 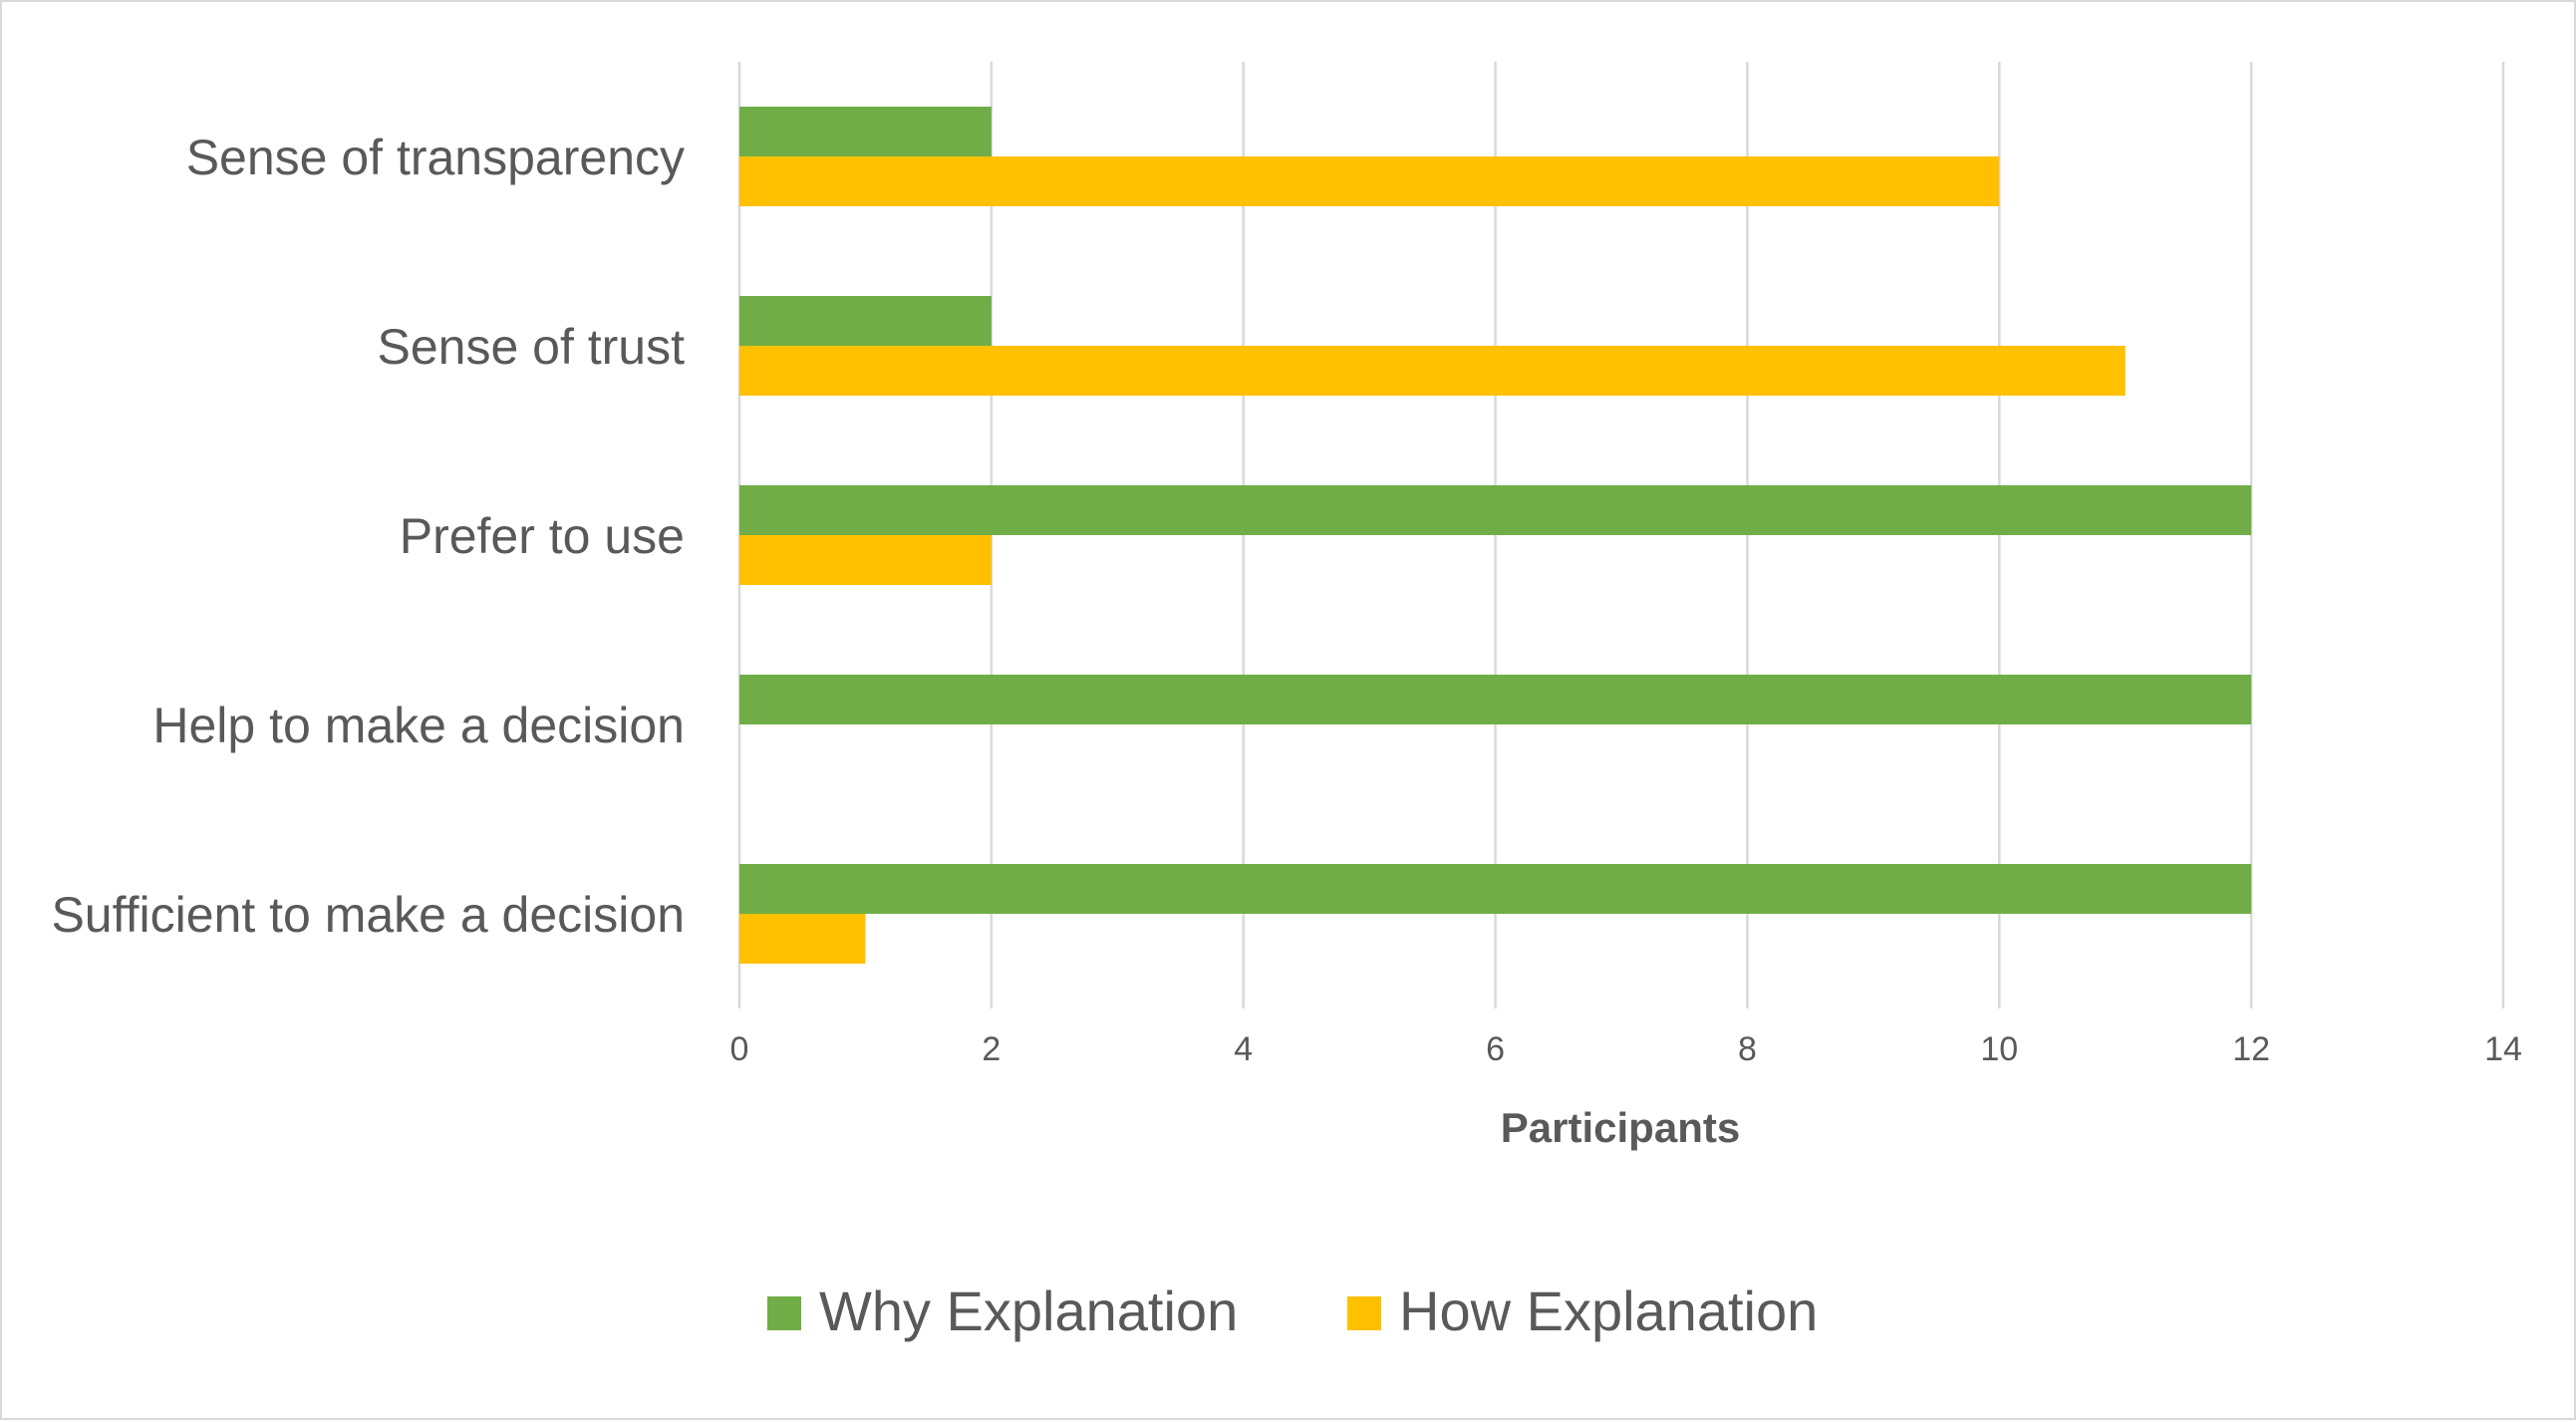 I want to click on category-label: Help to make a decision, so click(x=418, y=725).